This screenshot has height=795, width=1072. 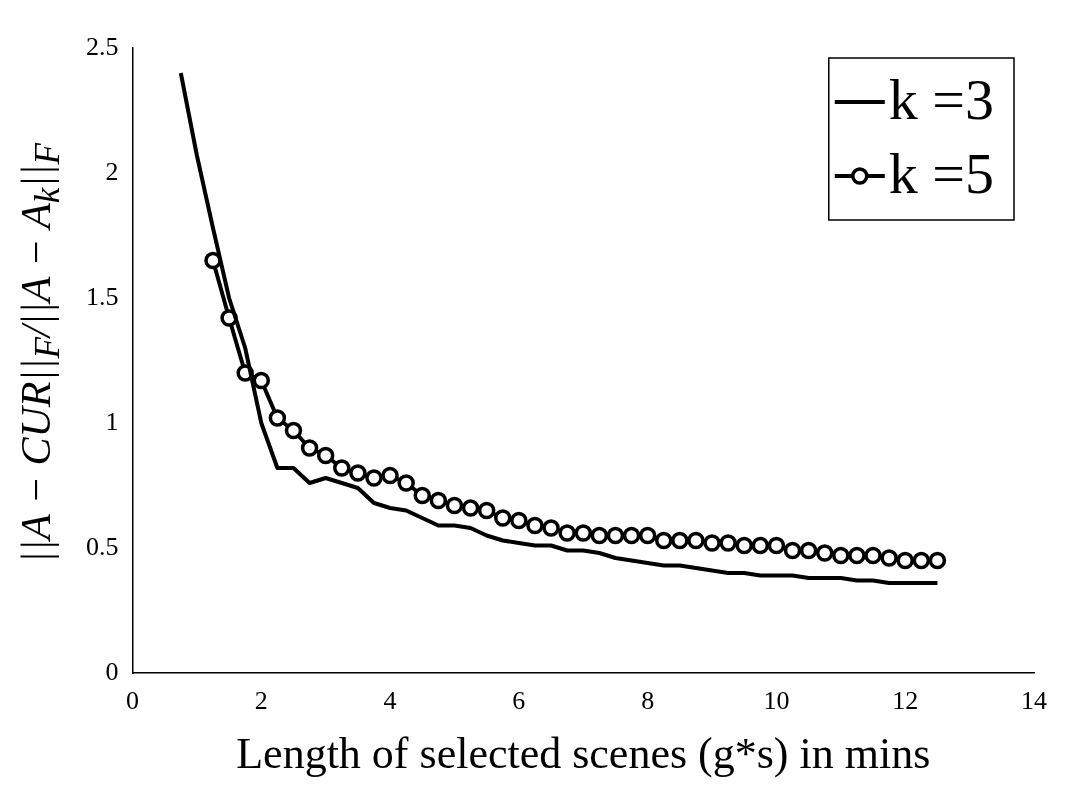 I want to click on x-tick-label: 2, so click(x=261, y=701).